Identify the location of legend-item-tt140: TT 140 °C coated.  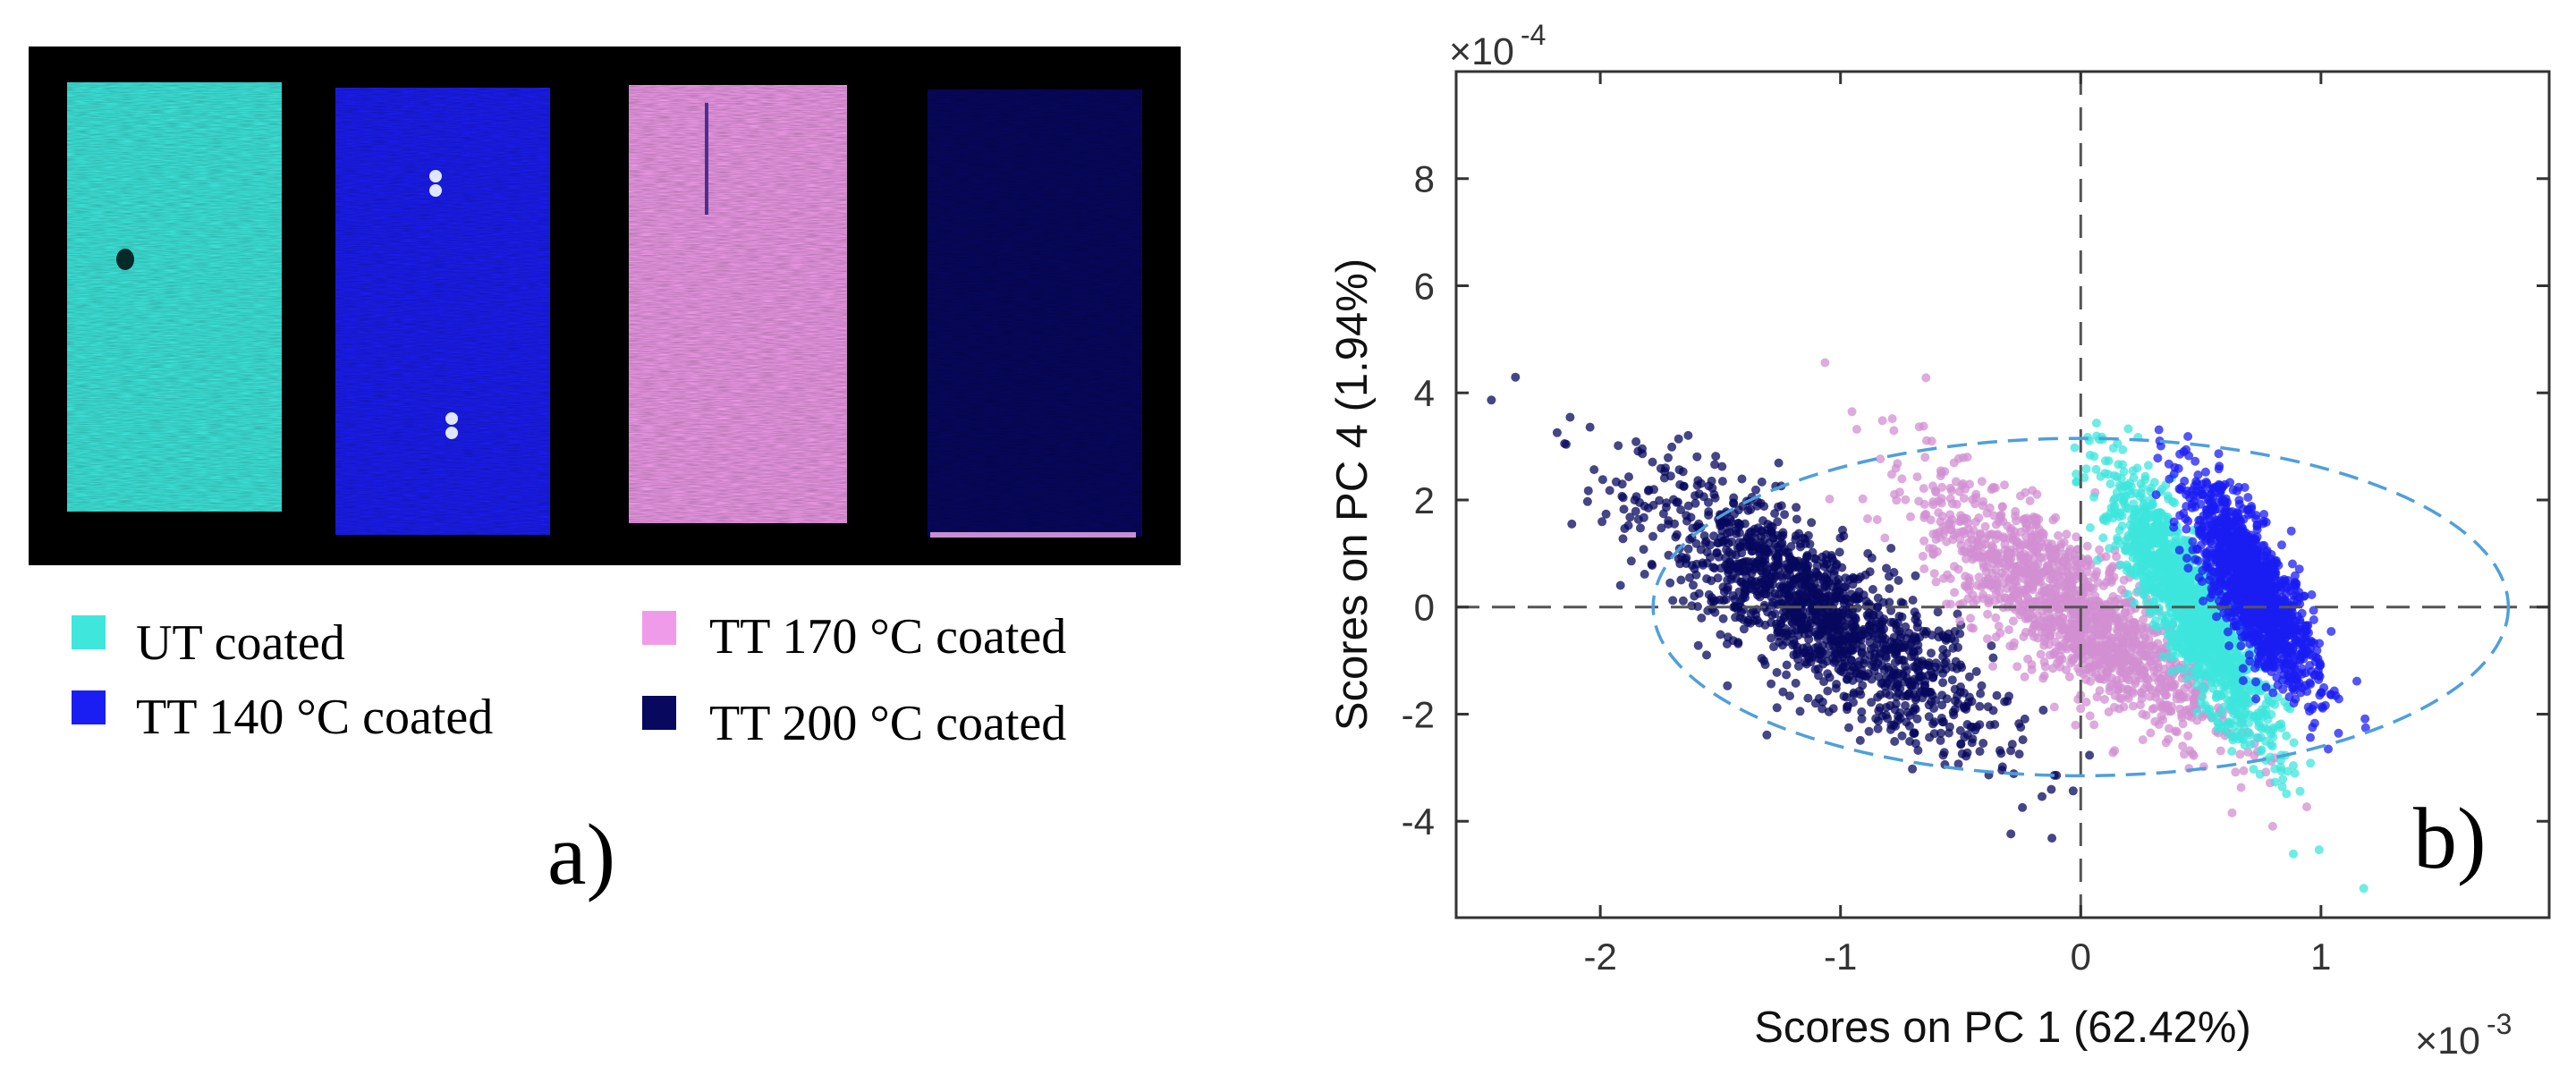
(282, 717).